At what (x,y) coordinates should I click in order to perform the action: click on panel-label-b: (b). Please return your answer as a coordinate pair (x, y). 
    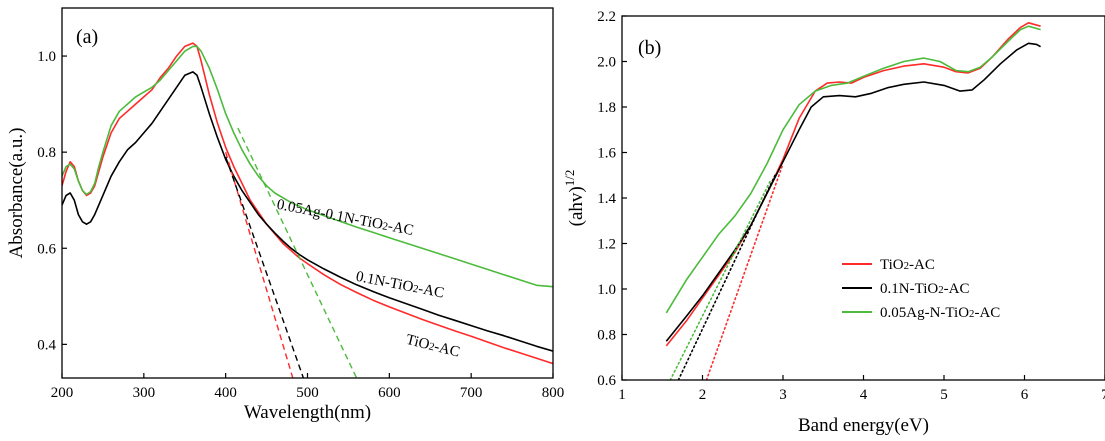
    Looking at the image, I should click on (649, 48).